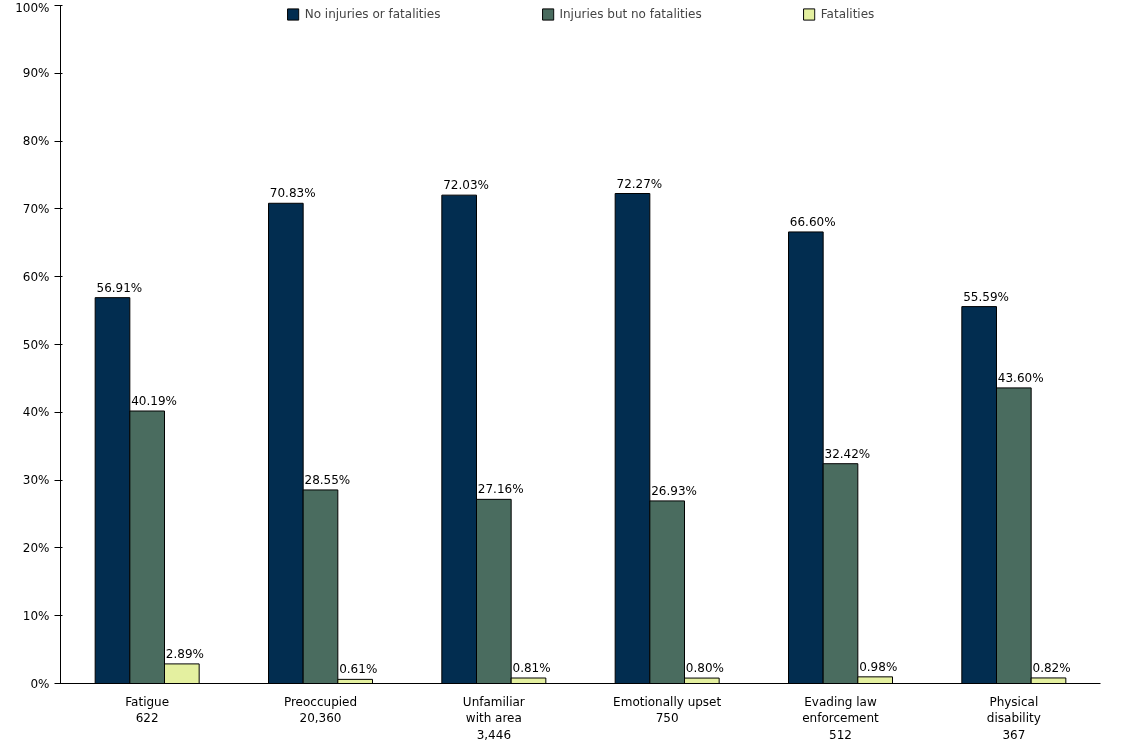 The width and height of the screenshot is (1143, 752). What do you see at coordinates (667, 710) in the screenshot?
I see `x-tick-label: Emotionally upset 750` at bounding box center [667, 710].